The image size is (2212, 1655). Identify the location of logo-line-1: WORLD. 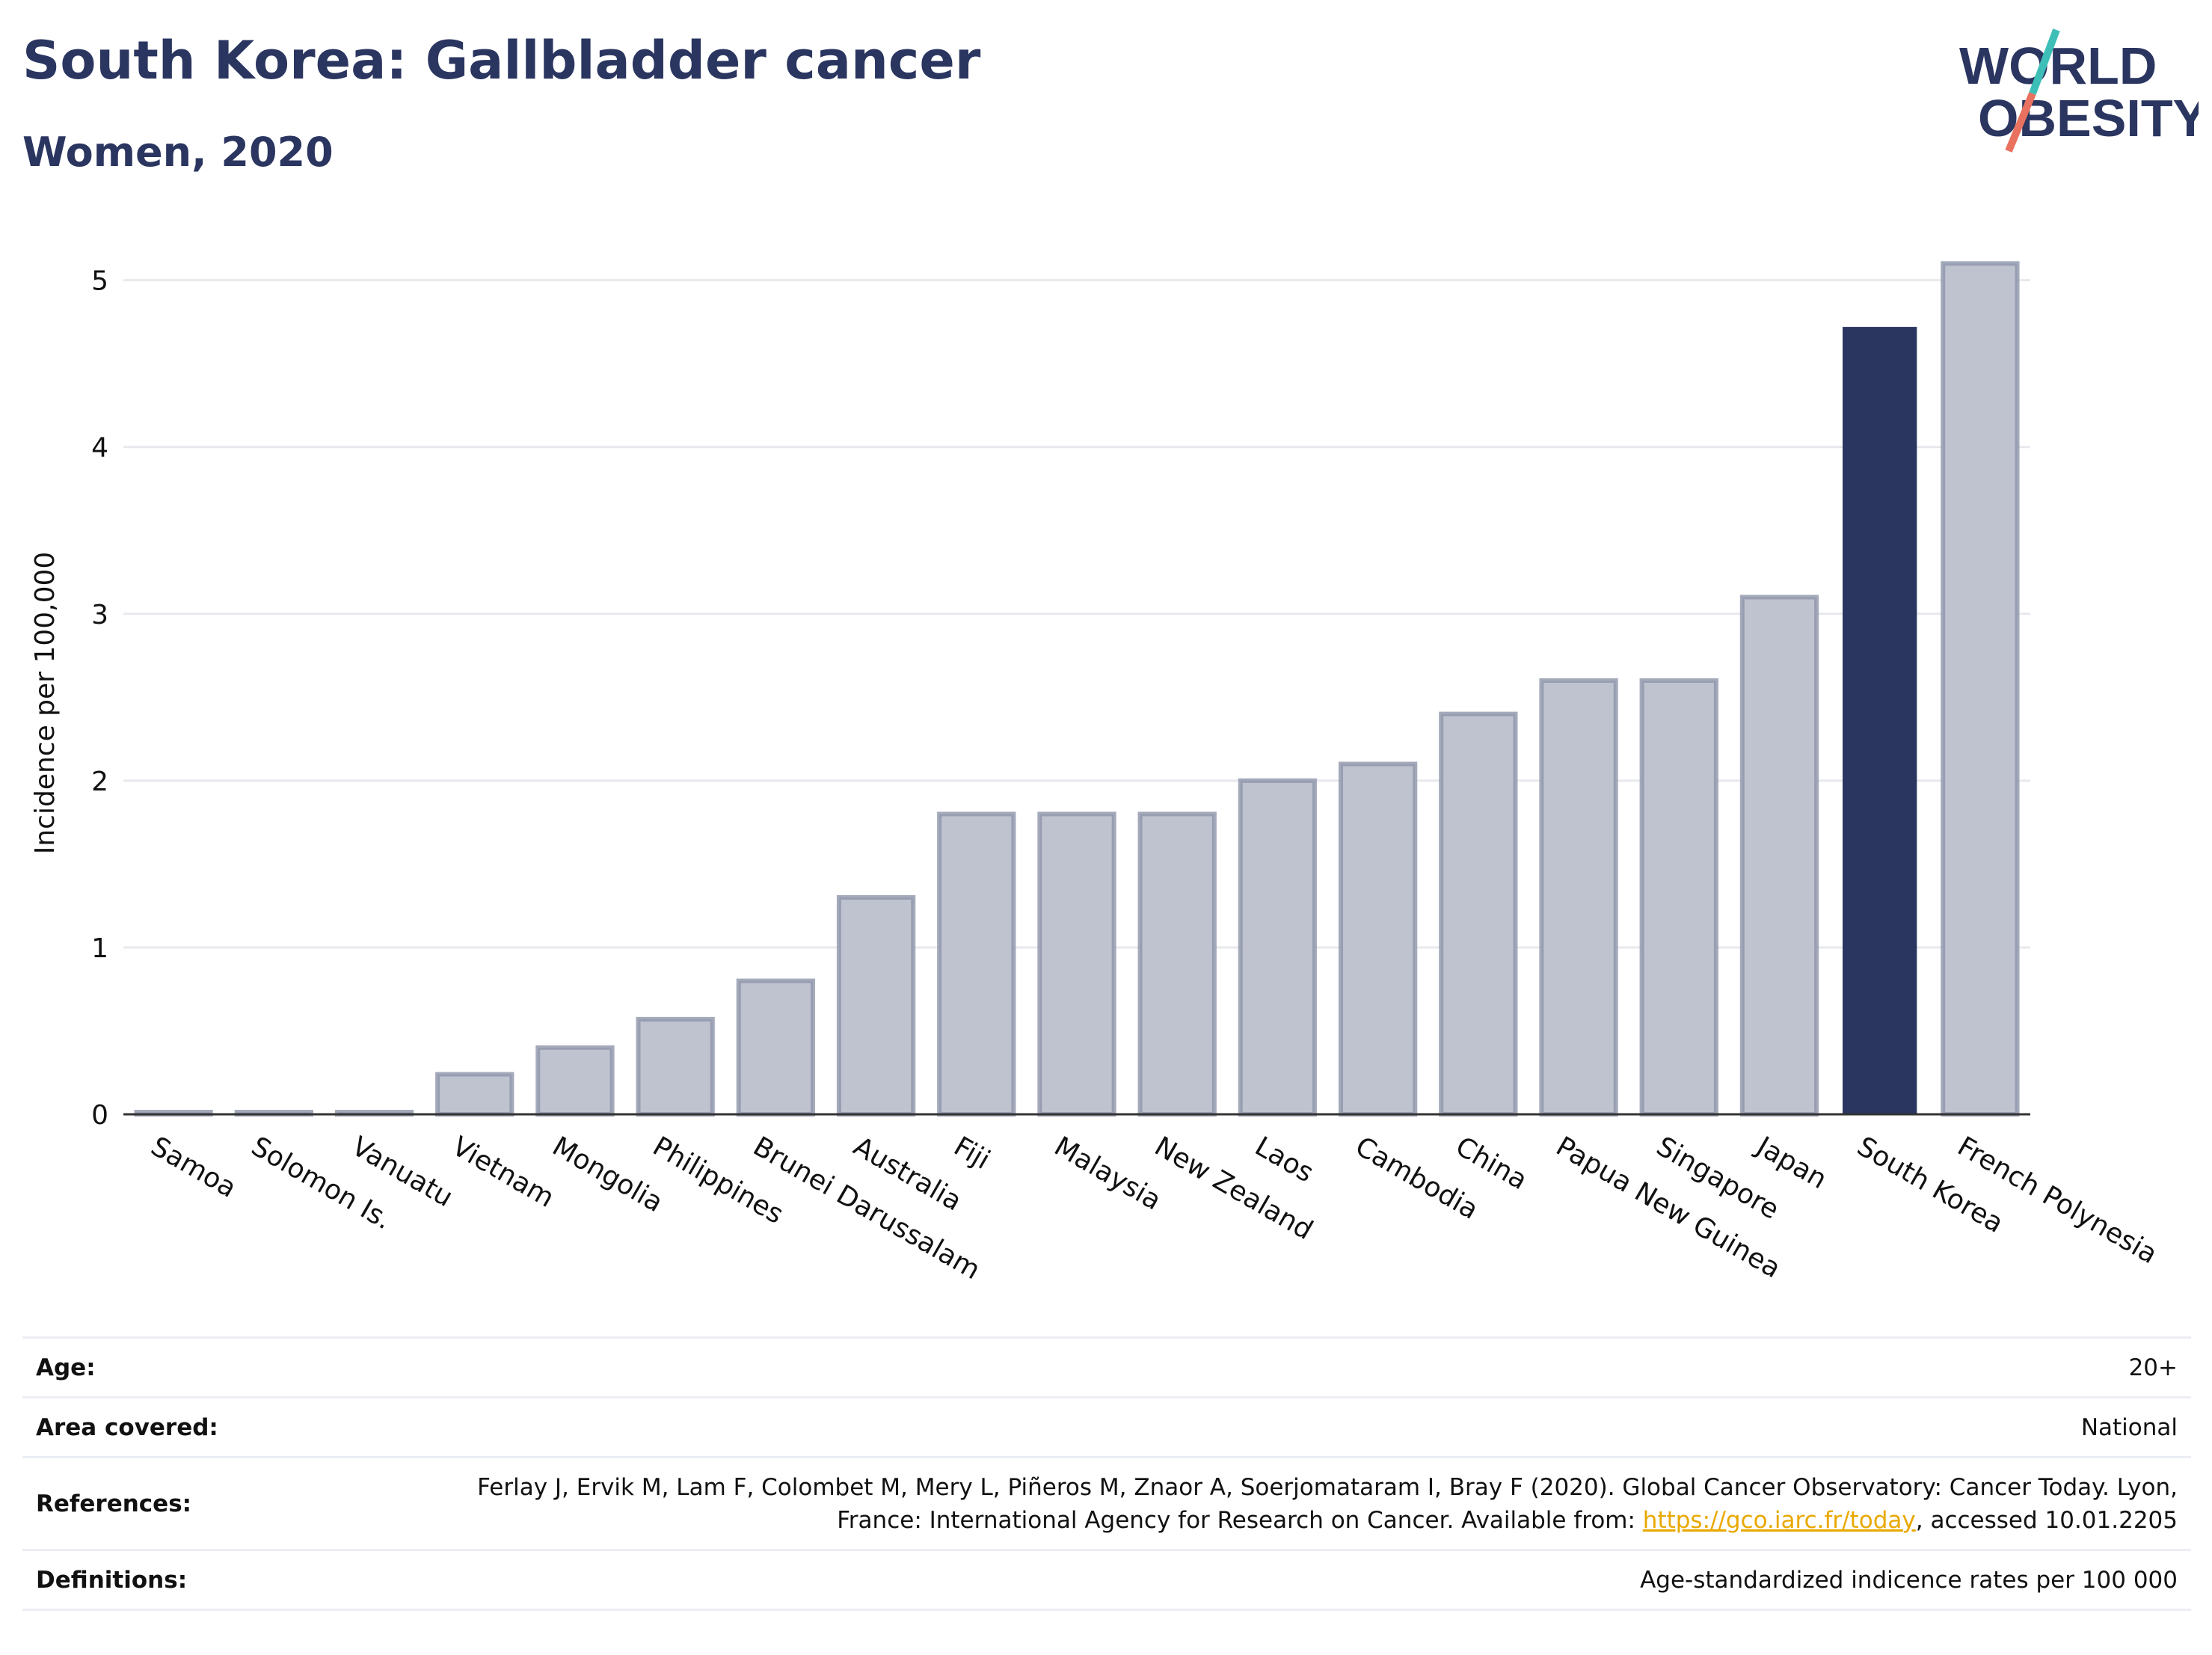
(2058, 66).